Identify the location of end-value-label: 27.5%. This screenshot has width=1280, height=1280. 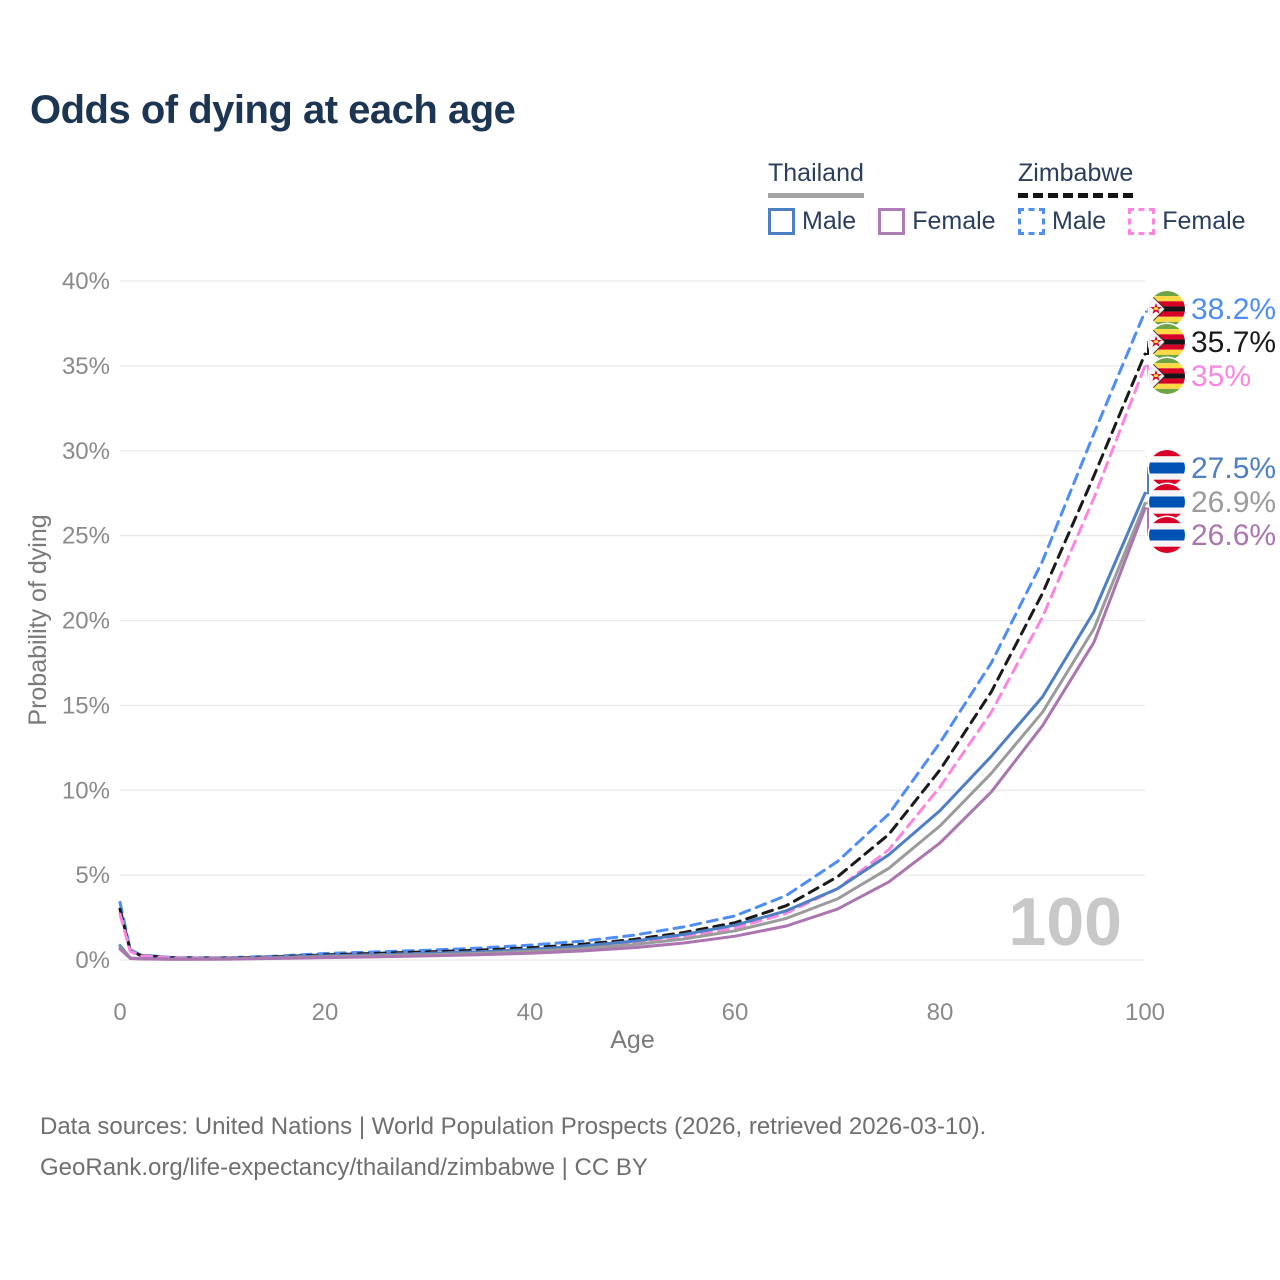
(1233, 468).